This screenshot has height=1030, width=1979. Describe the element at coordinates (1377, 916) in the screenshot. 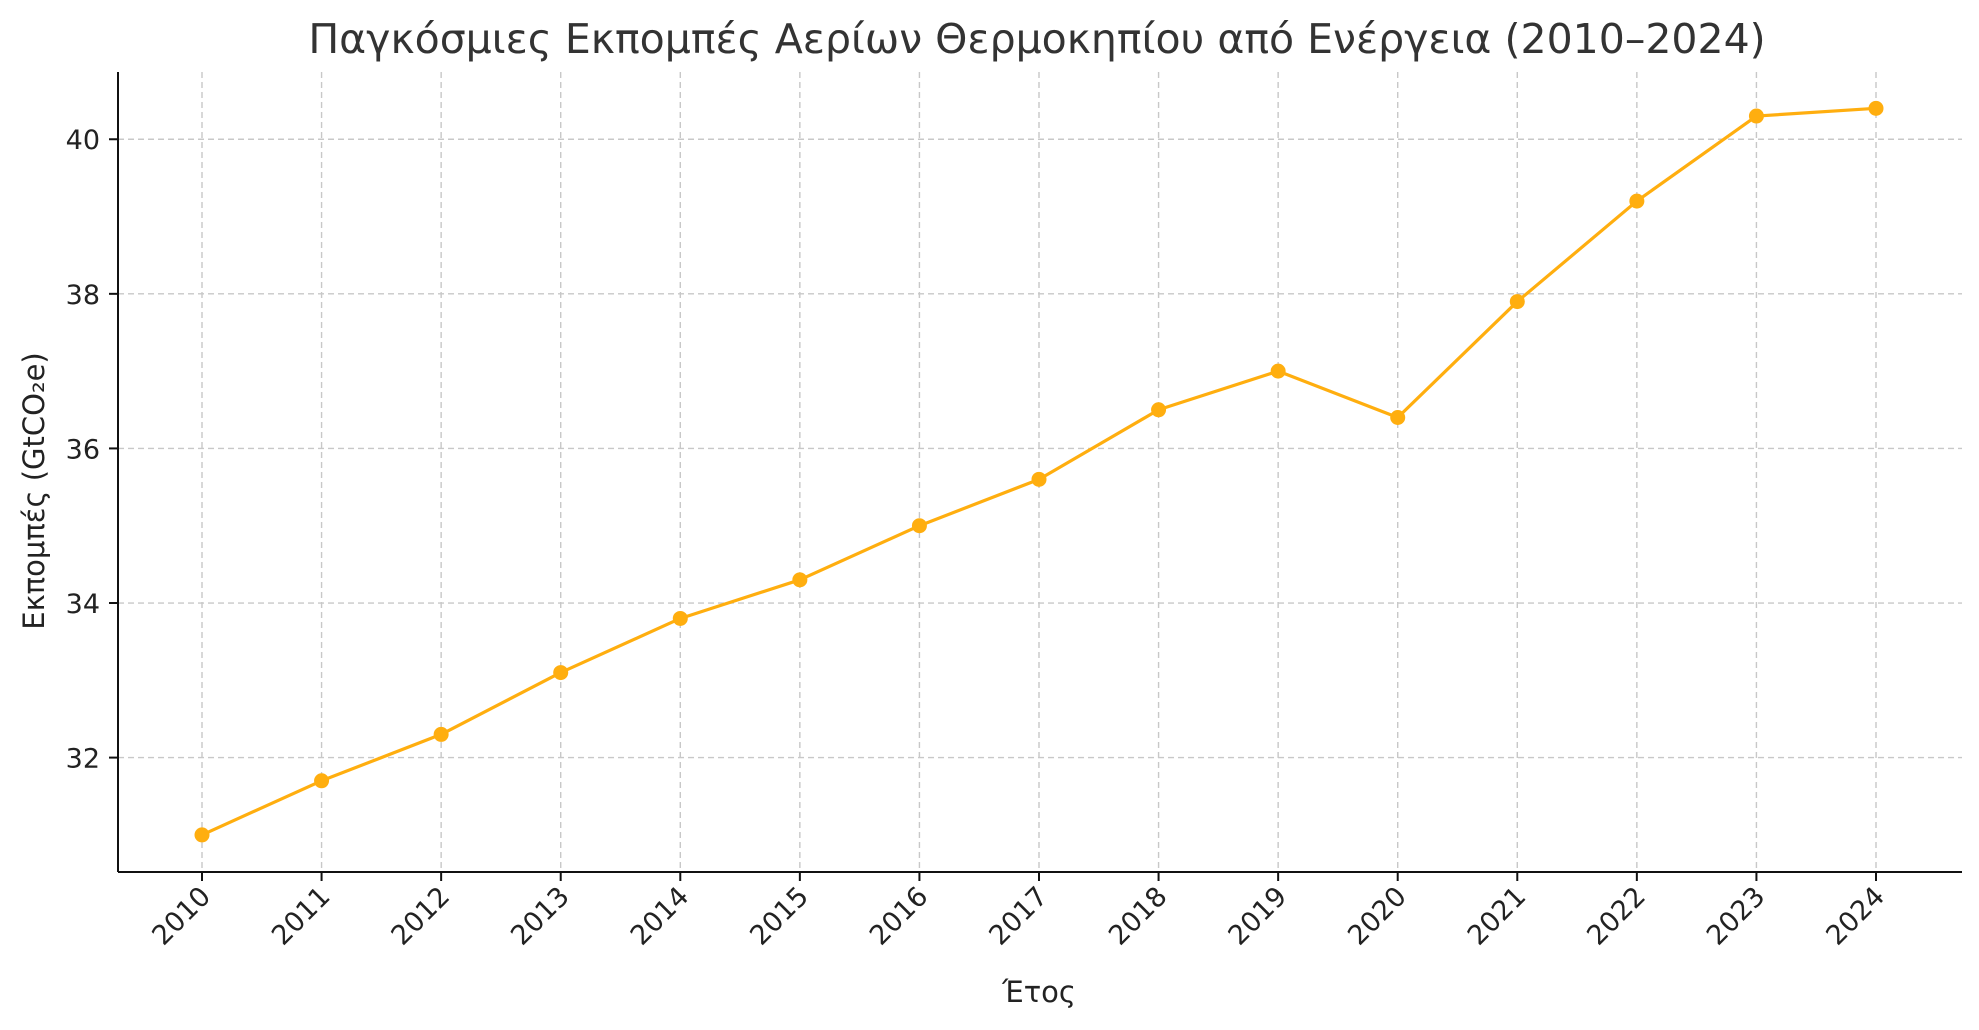

I see `x-tick-label: 2020` at that location.